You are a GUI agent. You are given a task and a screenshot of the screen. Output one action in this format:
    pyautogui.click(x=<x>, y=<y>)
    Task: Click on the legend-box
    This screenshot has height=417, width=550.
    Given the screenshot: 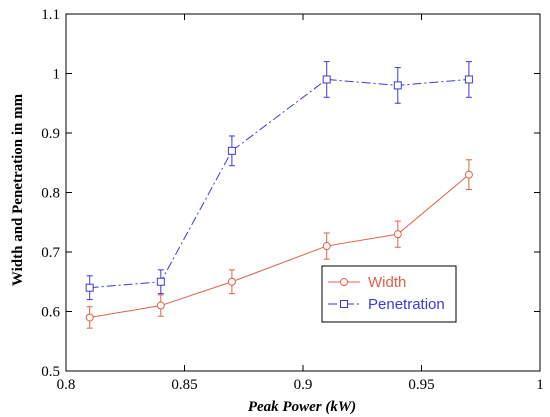 What is the action you would take?
    pyautogui.click(x=389, y=294)
    